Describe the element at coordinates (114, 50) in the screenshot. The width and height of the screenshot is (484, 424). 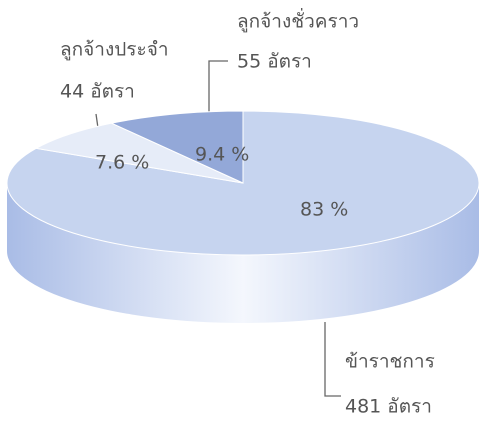
I see `category-label: ลูกจ้างประจำ` at that location.